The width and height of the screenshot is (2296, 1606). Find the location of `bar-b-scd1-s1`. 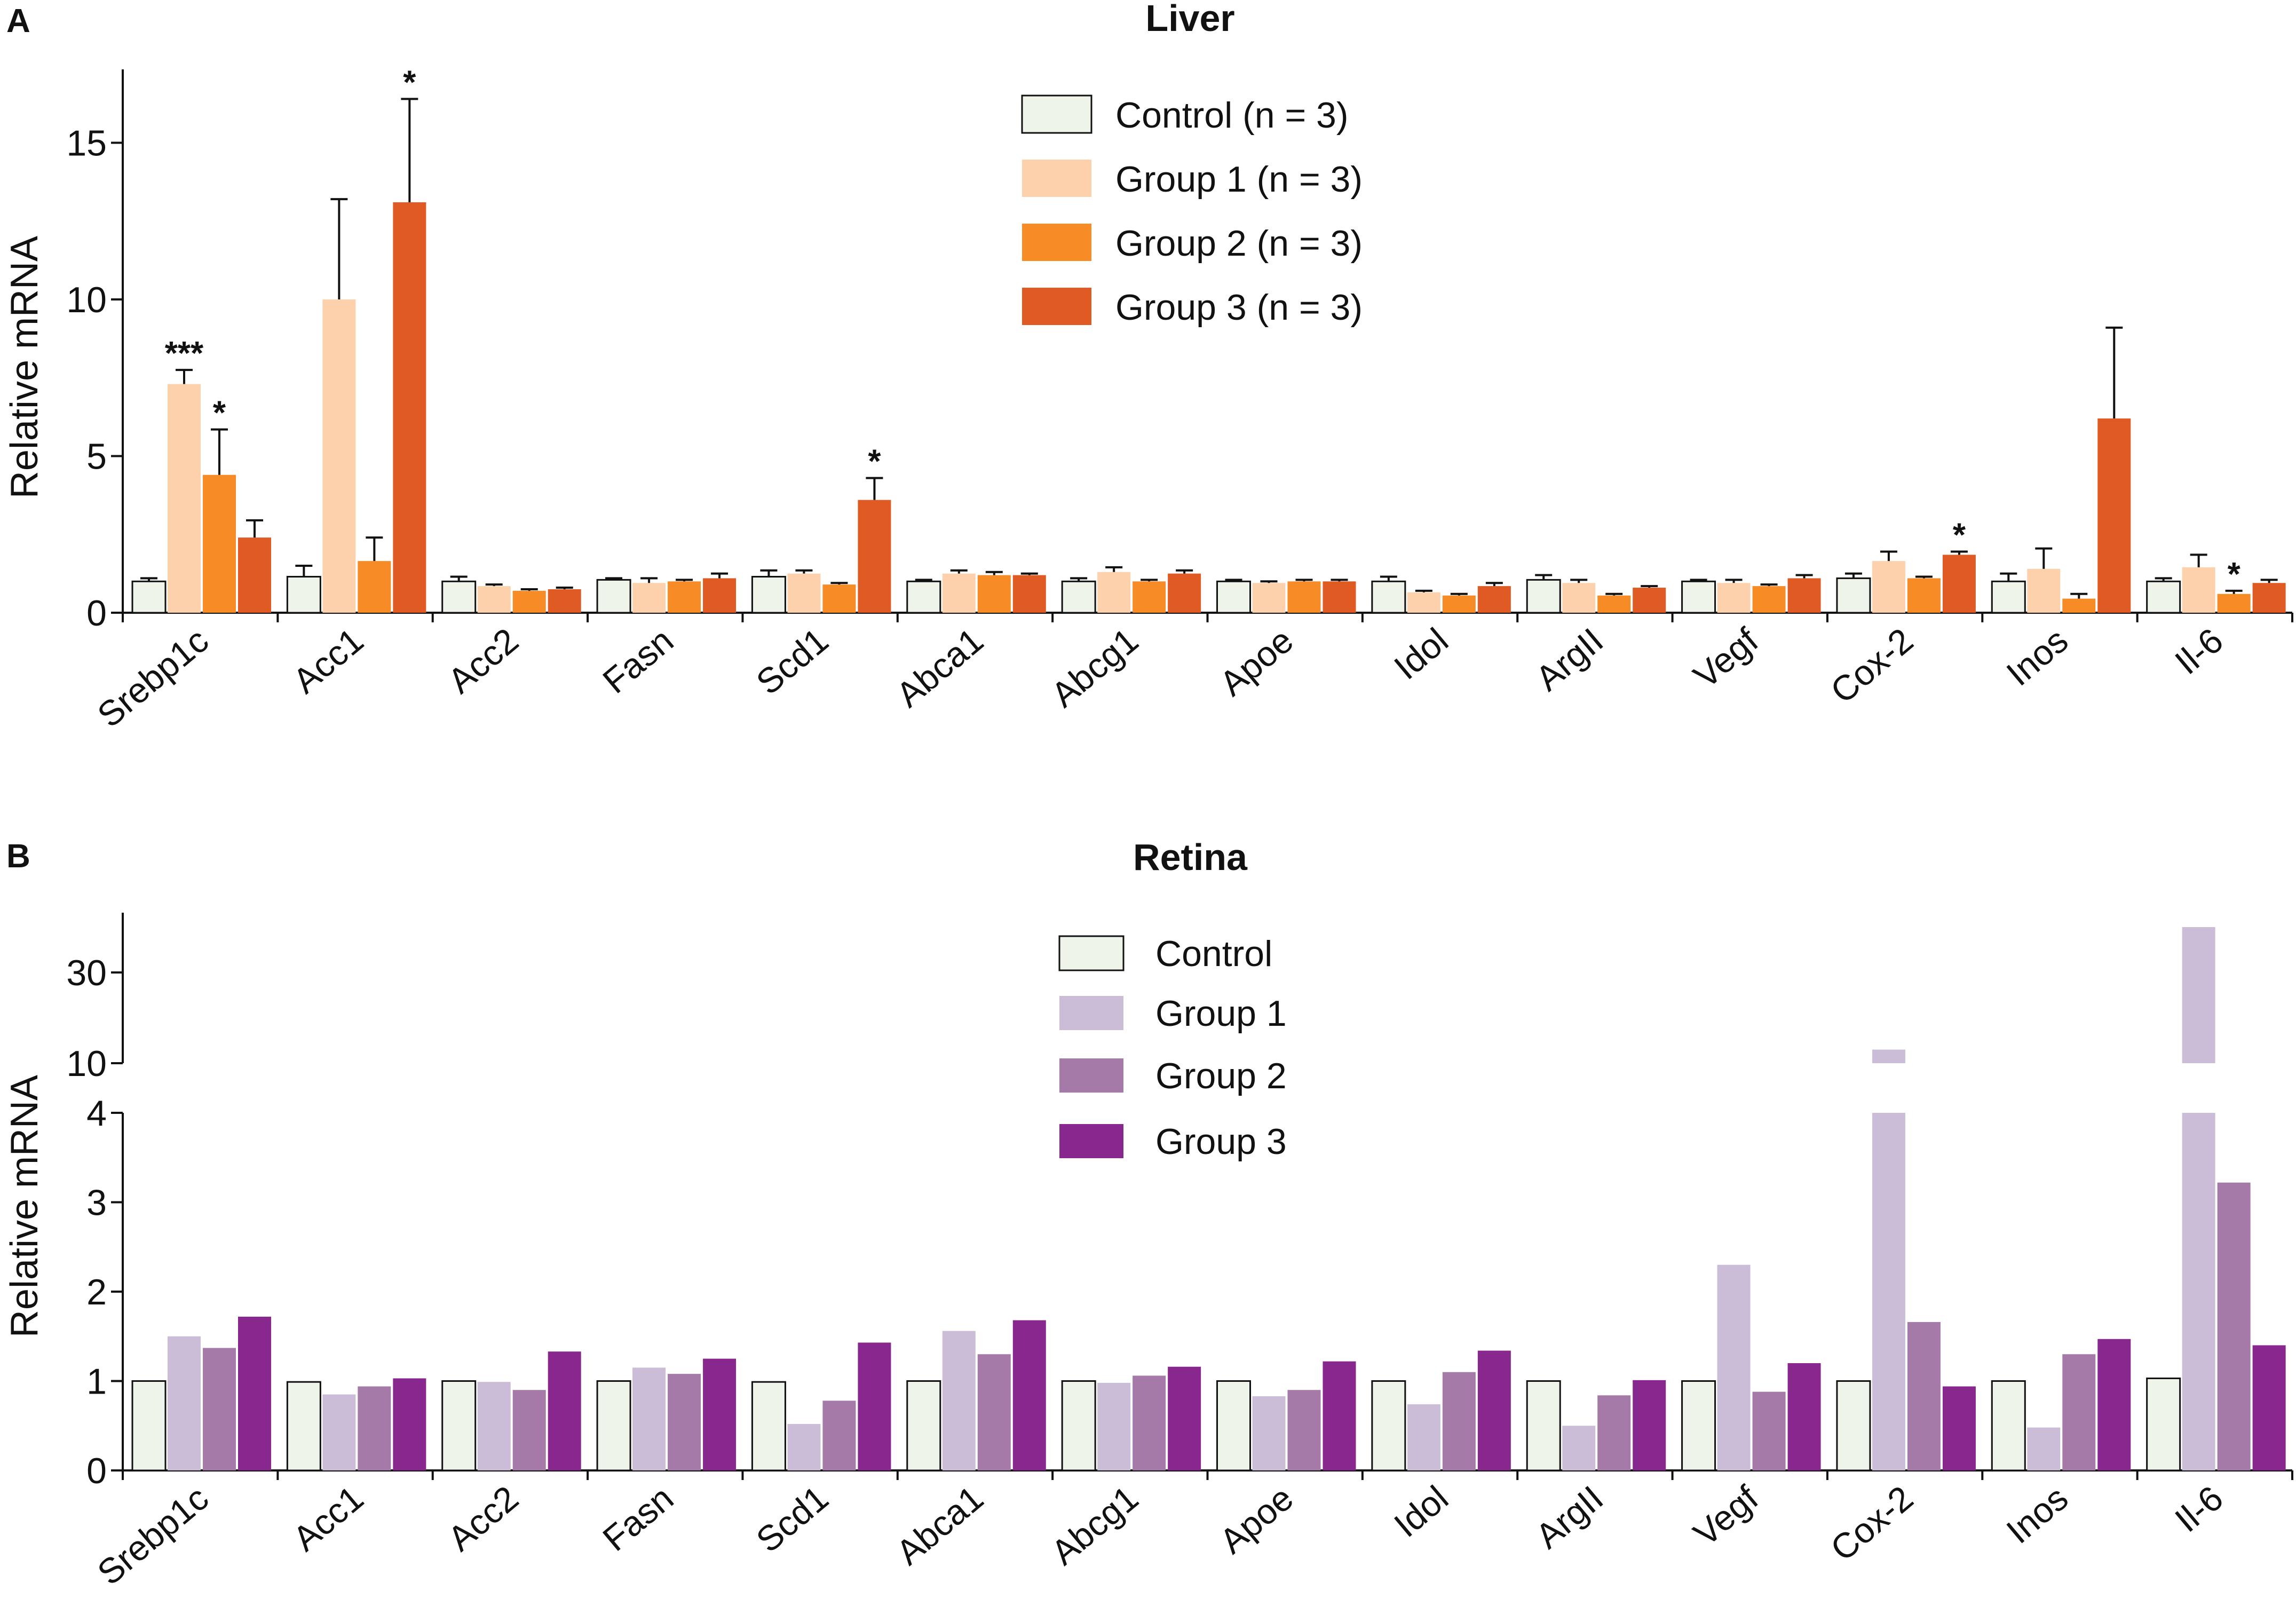

bar-b-scd1-s1 is located at coordinates (768, 1426).